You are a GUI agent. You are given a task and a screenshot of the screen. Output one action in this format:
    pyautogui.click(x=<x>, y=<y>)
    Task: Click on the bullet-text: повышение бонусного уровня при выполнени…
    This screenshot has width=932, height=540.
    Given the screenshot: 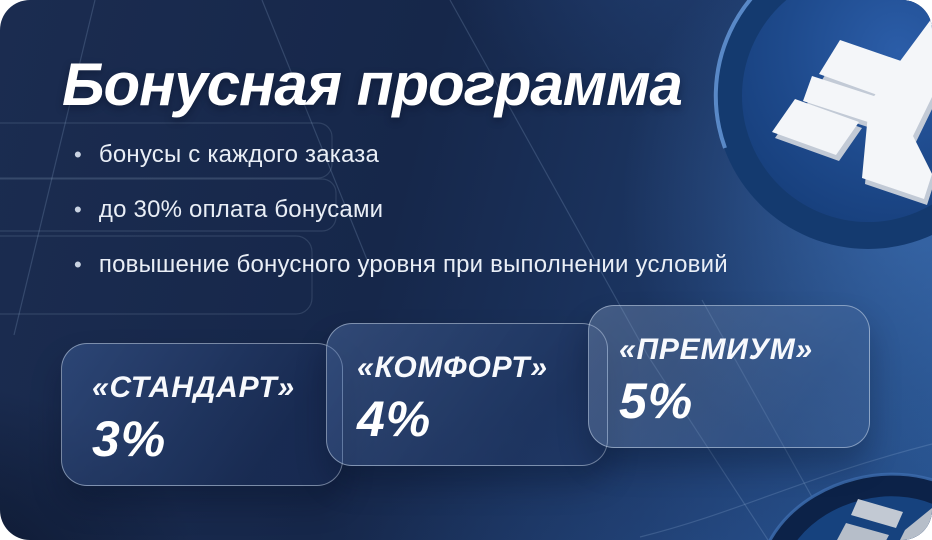 What is the action you would take?
    pyautogui.click(x=413, y=264)
    